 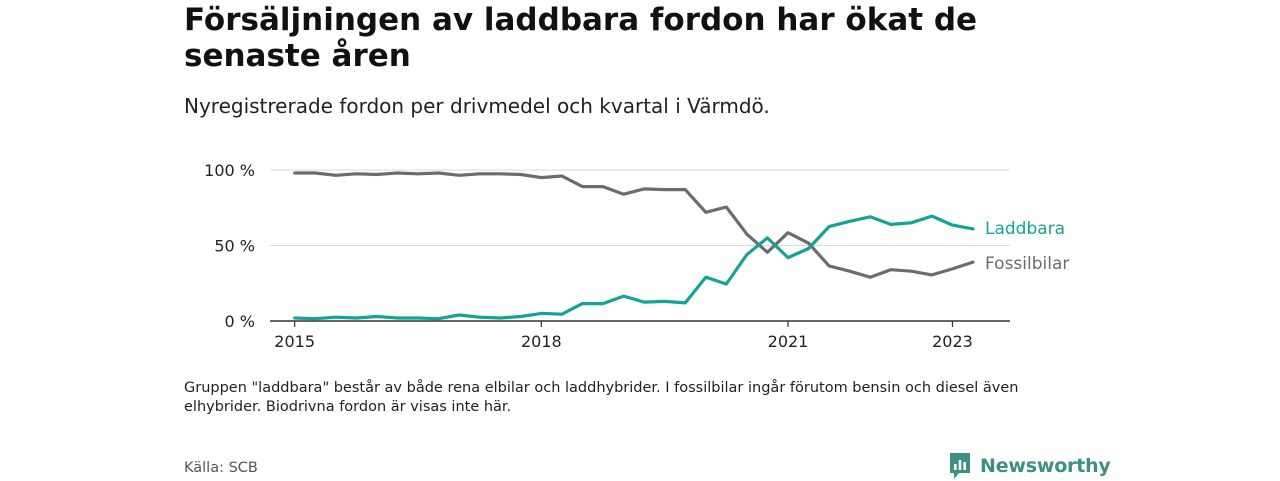 I want to click on newsworthy-logo-icon, so click(x=960, y=466).